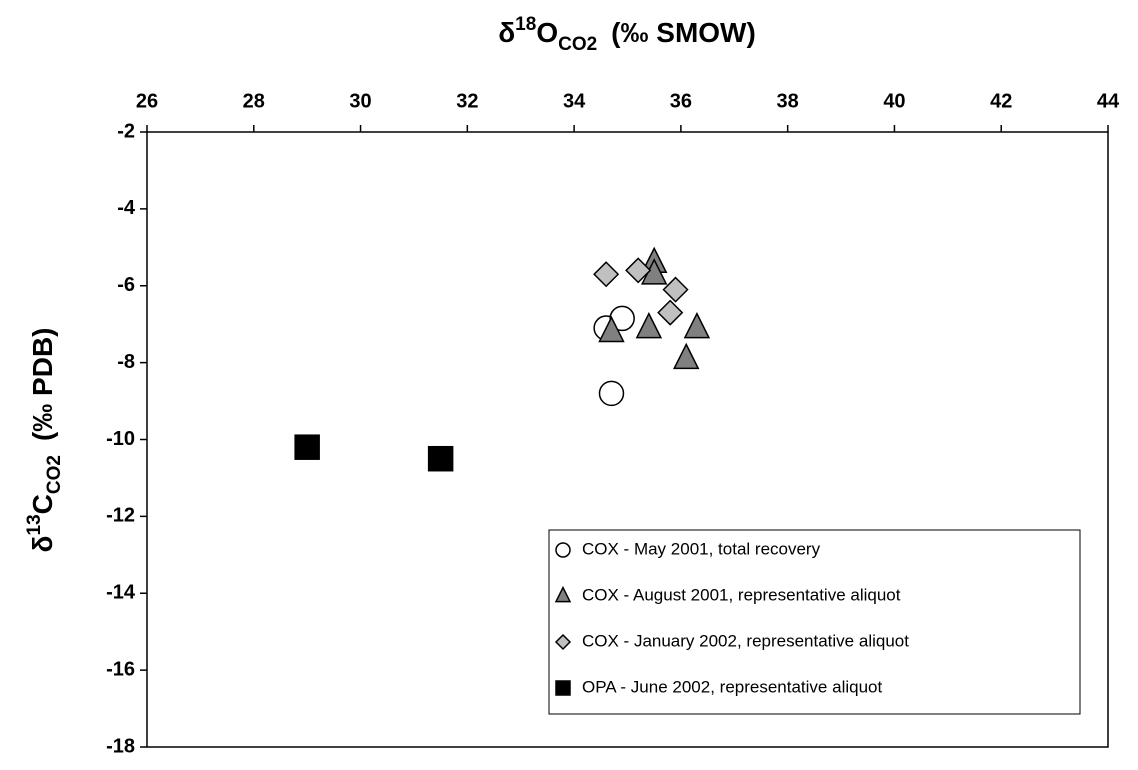 Image resolution: width=1138 pixels, height=770 pixels. I want to click on y-axis-label: δ13CCO2 (‰ PDB), so click(44, 440).